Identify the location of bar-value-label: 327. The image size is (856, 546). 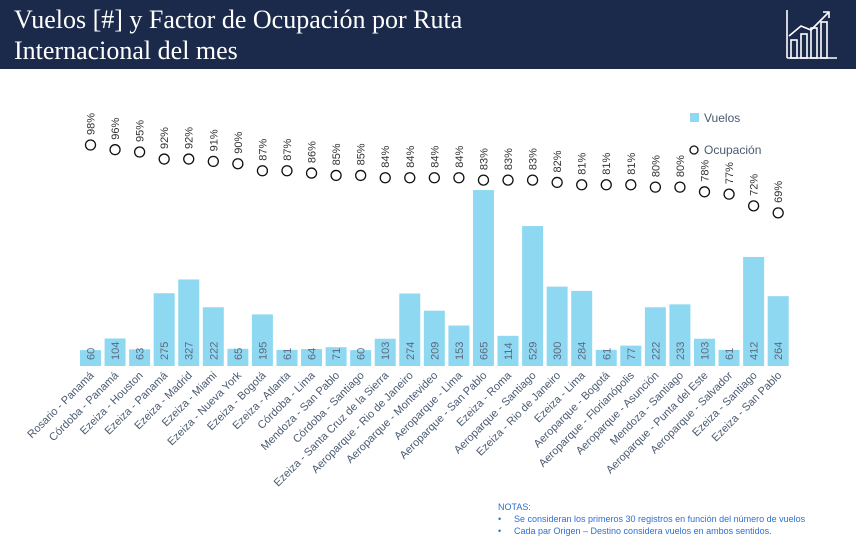
(190, 351).